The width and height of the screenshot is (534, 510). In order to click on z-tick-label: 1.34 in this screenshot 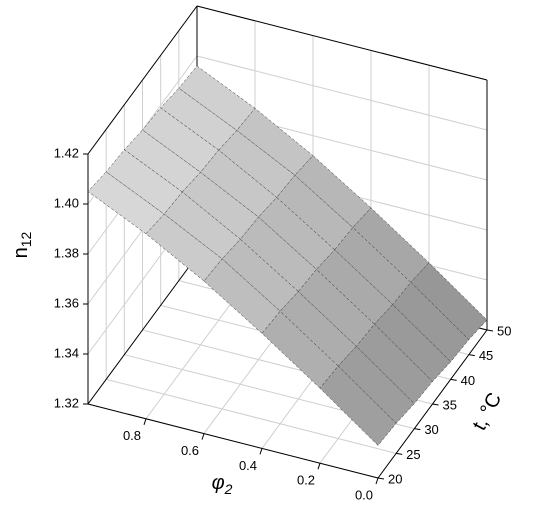, I will do `click(66, 352)`.